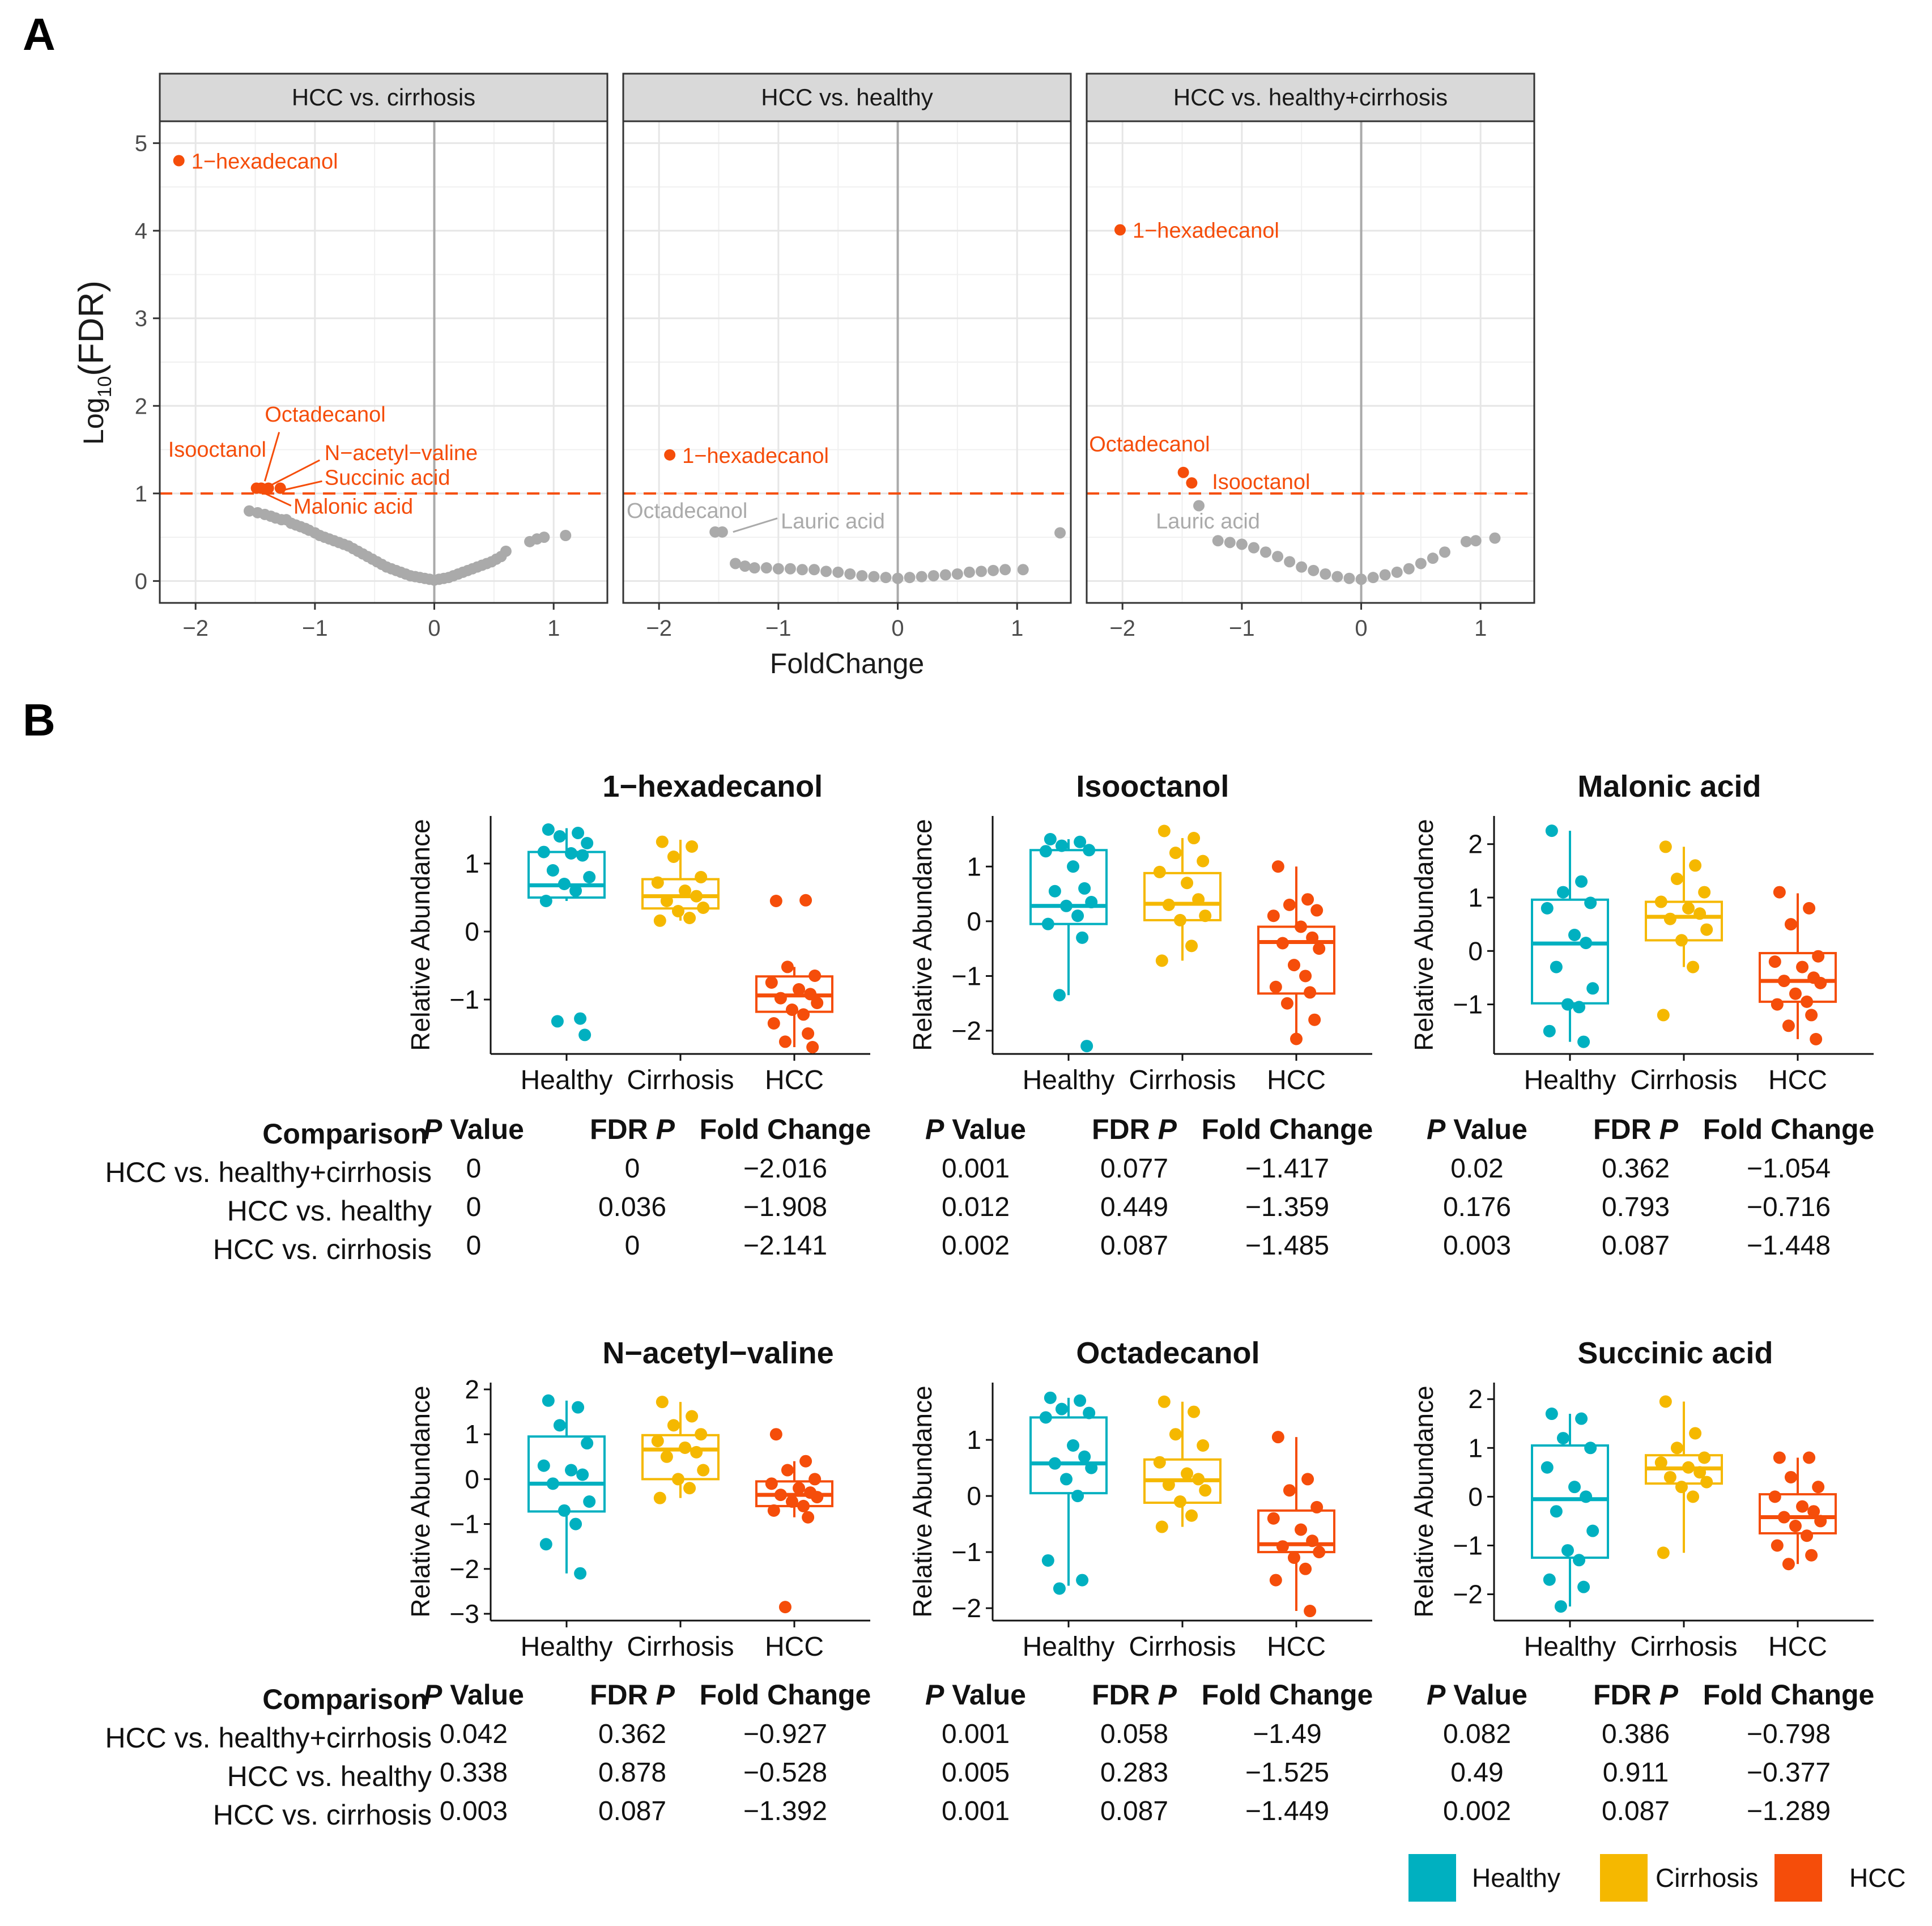 The width and height of the screenshot is (1932, 1926). Describe the element at coordinates (141, 232) in the screenshot. I see `y-tick-label: 4` at that location.